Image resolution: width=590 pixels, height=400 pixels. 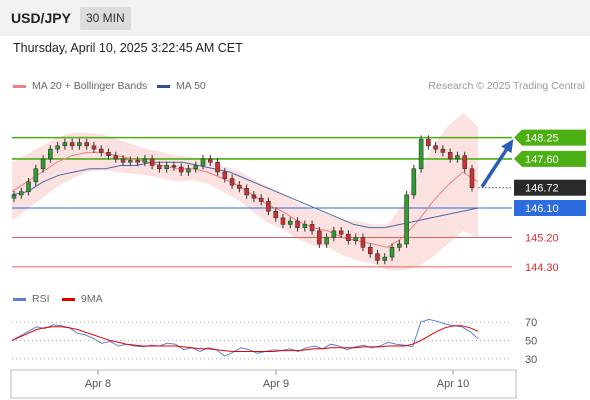 What do you see at coordinates (163, 86) in the screenshot?
I see `ma50-swatch` at bounding box center [163, 86].